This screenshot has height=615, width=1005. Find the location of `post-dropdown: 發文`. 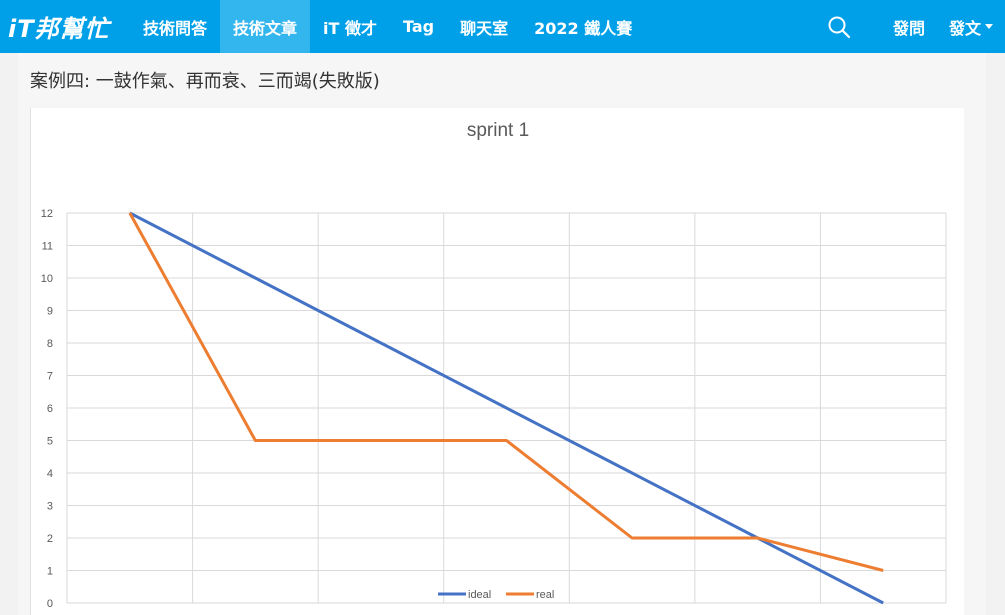

post-dropdown: 發文 is located at coordinates (971, 26).